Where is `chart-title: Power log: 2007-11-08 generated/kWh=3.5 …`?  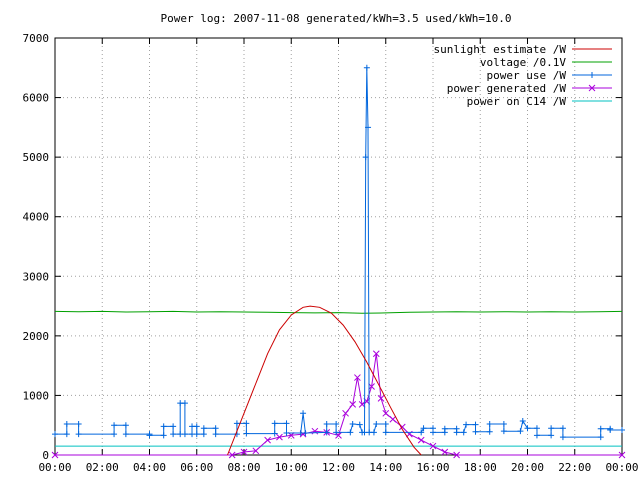 chart-title: Power log: 2007-11-08 generated/kWh=3.5 … is located at coordinates (336, 18).